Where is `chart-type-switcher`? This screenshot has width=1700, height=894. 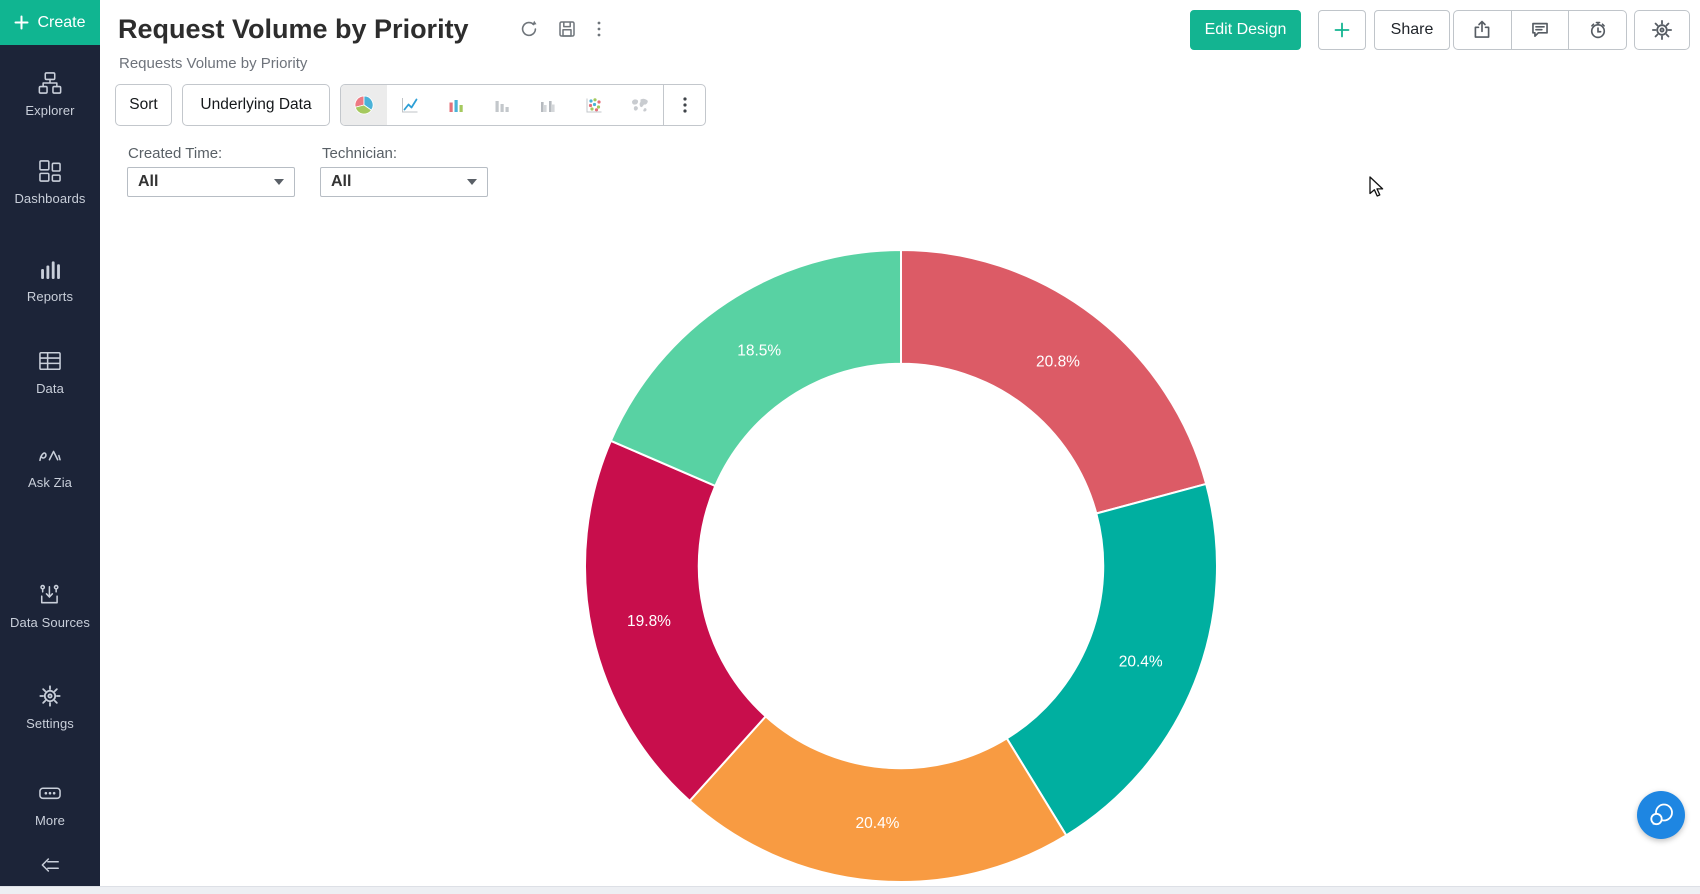
chart-type-switcher is located at coordinates (523, 105).